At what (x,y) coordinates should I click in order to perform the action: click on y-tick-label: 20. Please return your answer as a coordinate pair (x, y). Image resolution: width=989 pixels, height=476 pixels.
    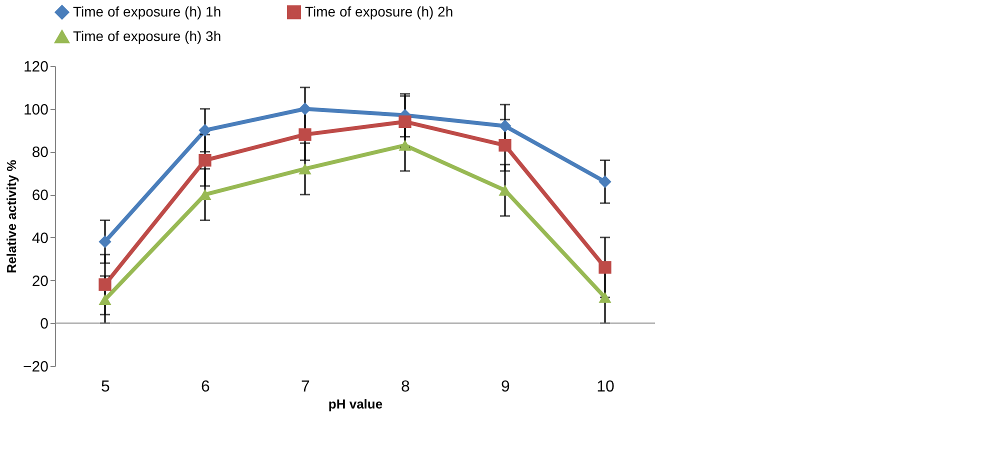
    Looking at the image, I should click on (40, 281).